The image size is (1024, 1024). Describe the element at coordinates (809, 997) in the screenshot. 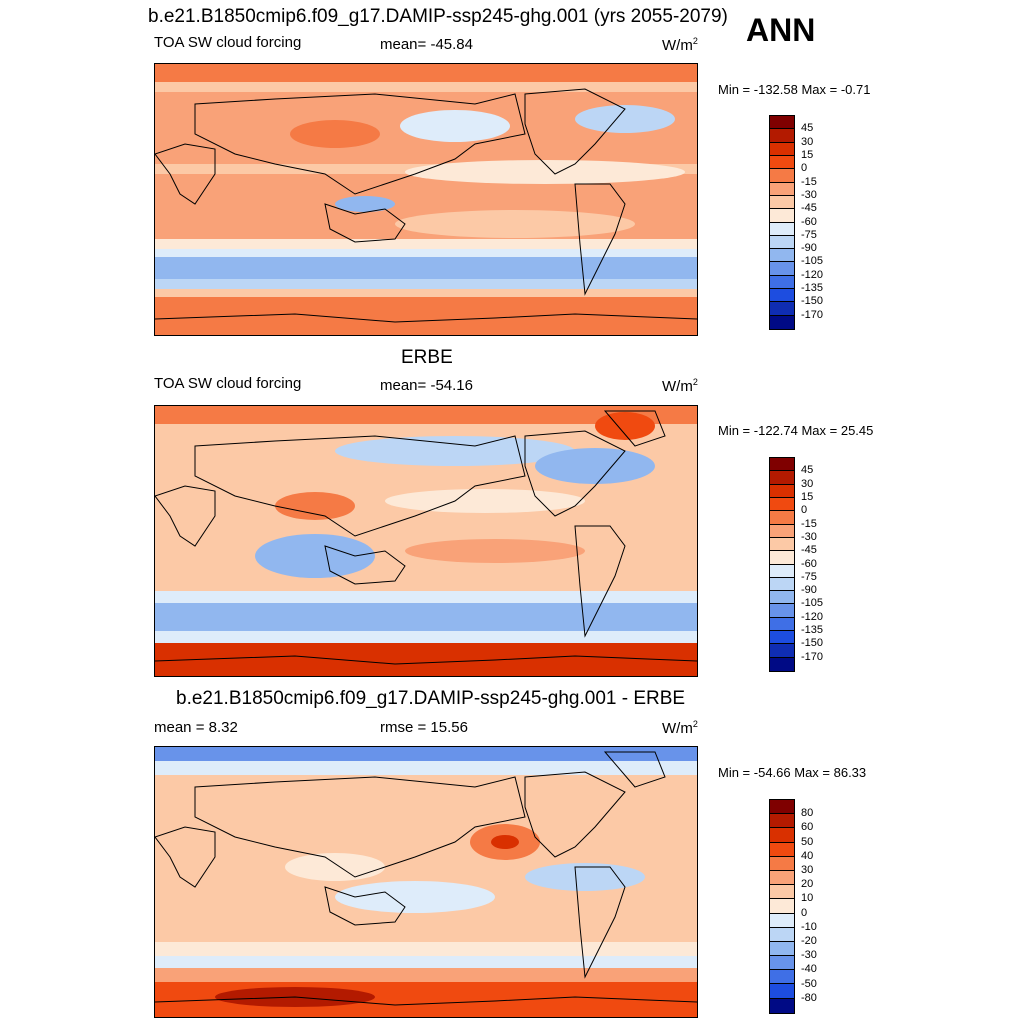

I see `colorbar-tick-label: -80` at that location.